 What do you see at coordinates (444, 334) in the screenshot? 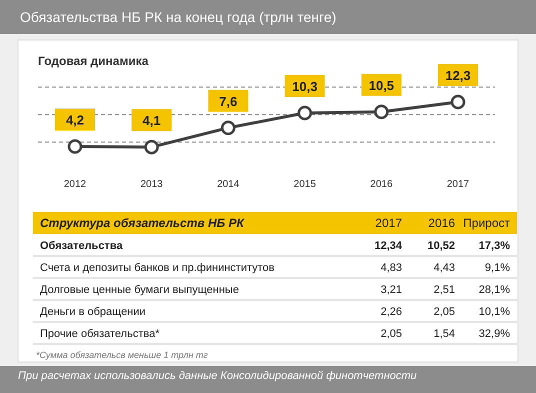
I see `data-label: 1,54` at bounding box center [444, 334].